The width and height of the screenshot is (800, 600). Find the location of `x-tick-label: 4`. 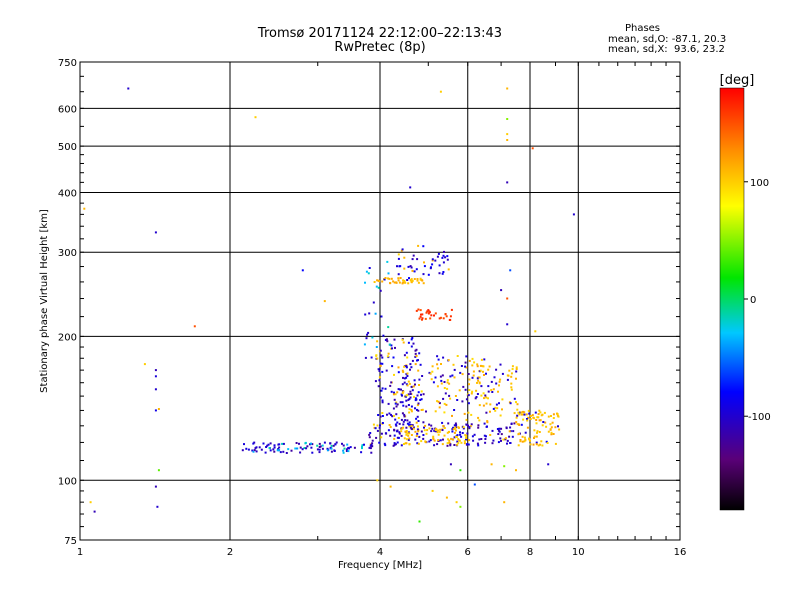

x-tick-label: 4 is located at coordinates (380, 552).